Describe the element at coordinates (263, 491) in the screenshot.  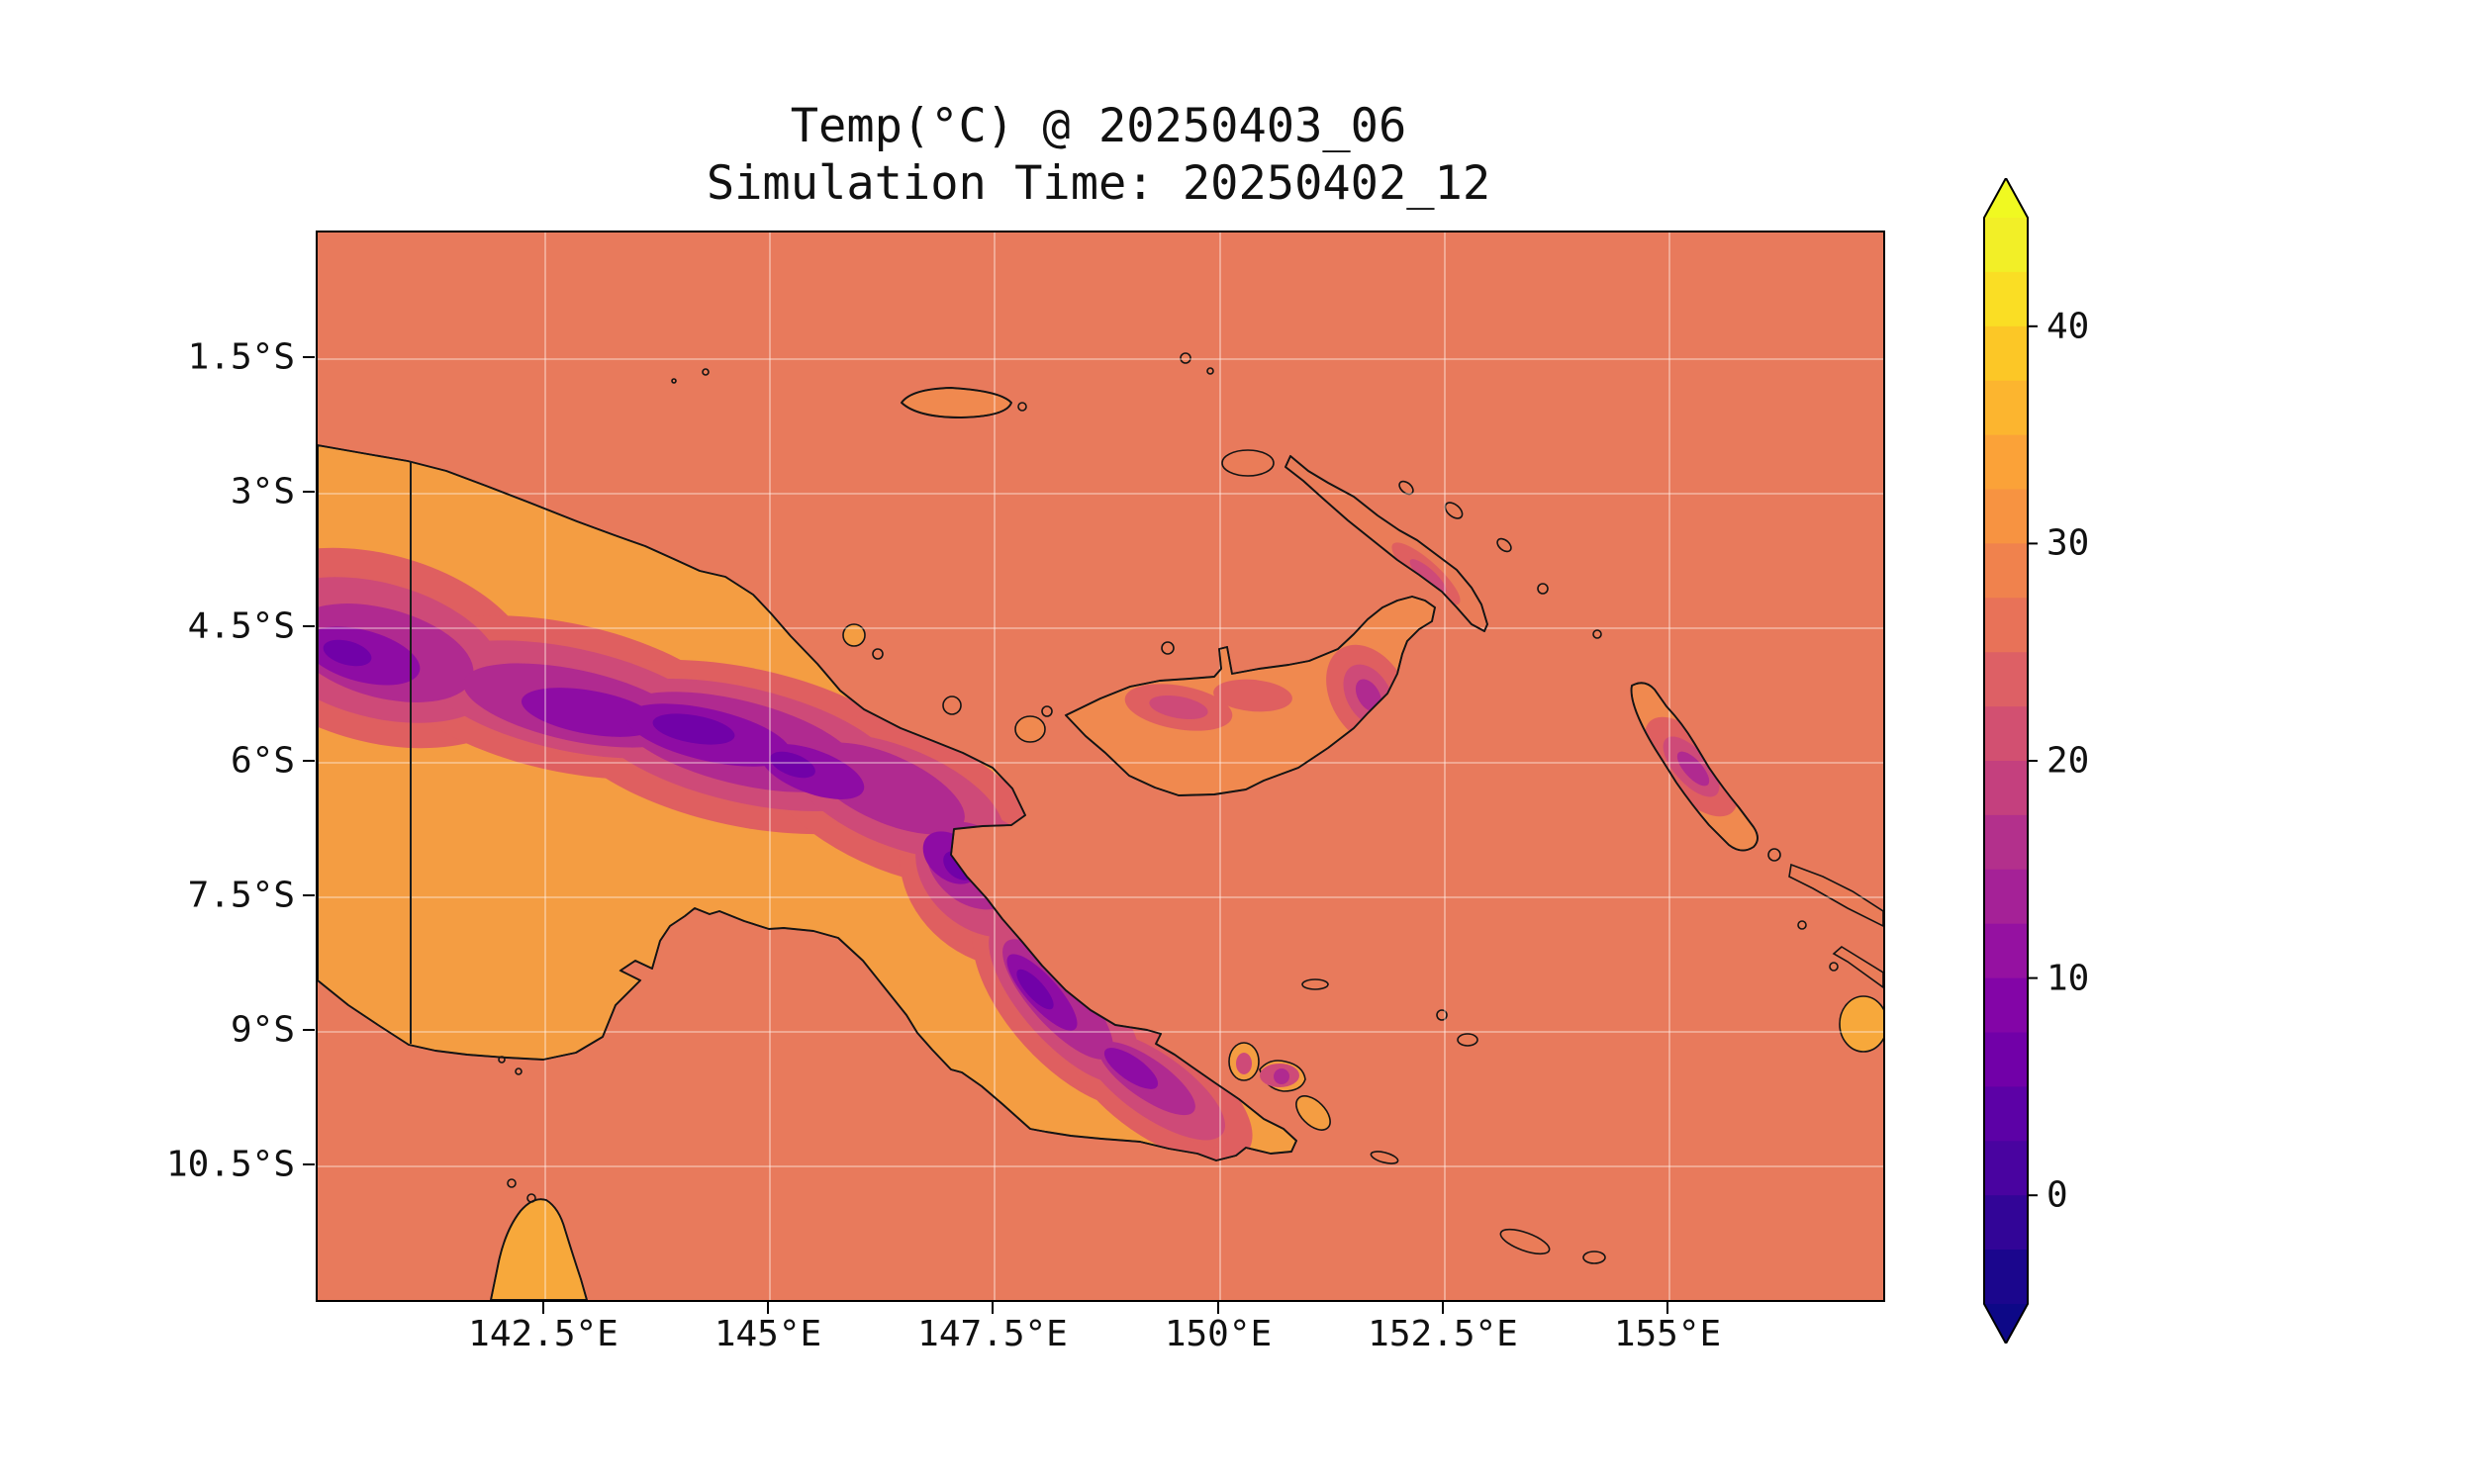
I see `y-tick-label: 3°S` at that location.